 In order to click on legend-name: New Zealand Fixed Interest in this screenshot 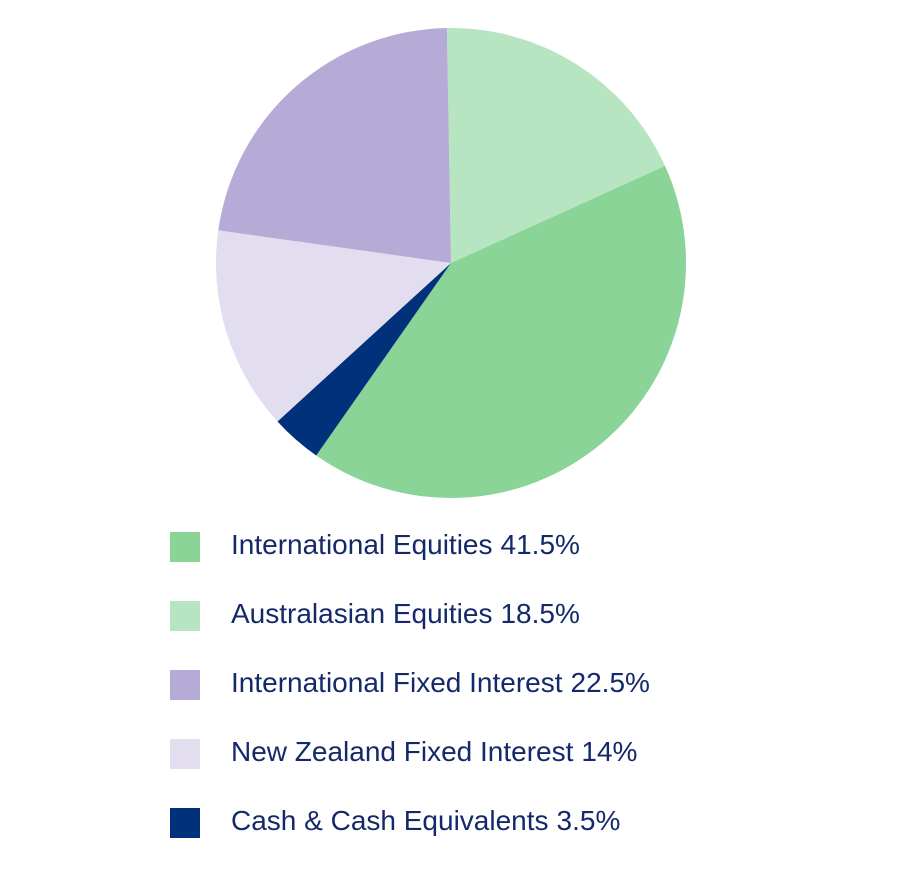, I will do `click(402, 751)`.